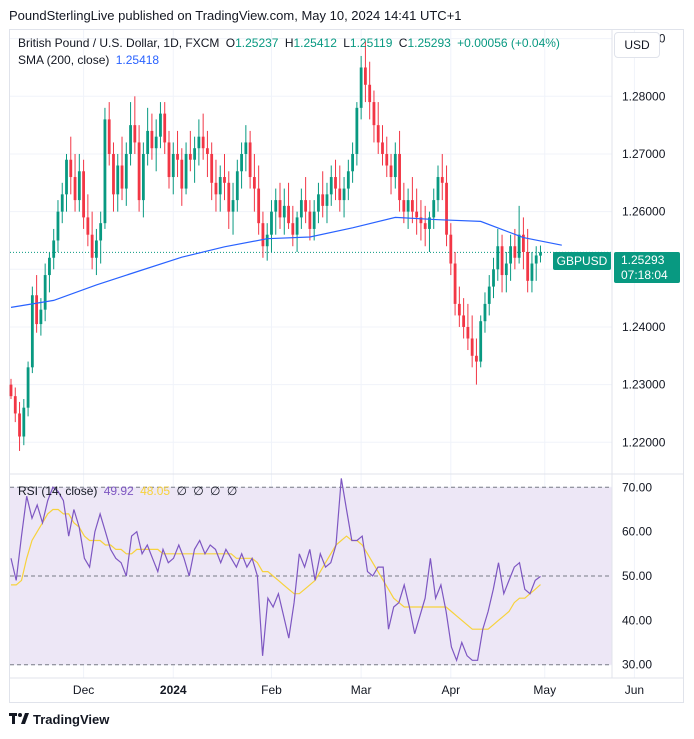  I want to click on sma-label: SMA (200, close), so click(64, 60).